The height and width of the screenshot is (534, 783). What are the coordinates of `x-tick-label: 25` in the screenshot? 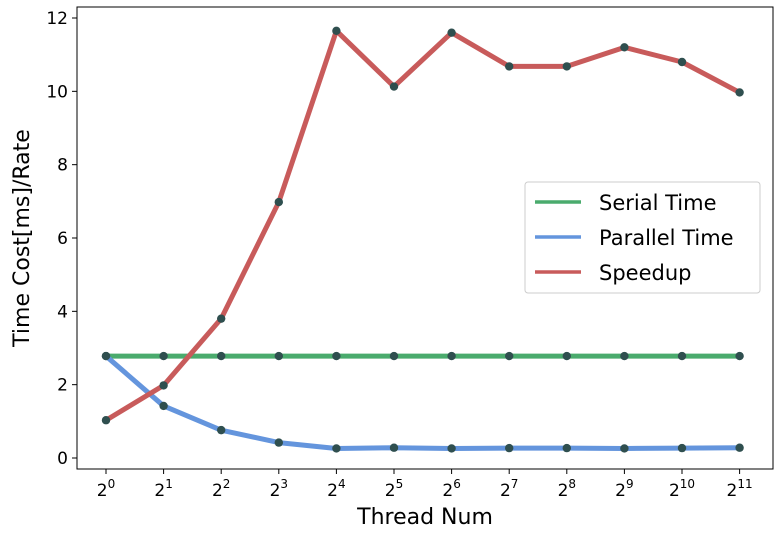 It's located at (394, 489).